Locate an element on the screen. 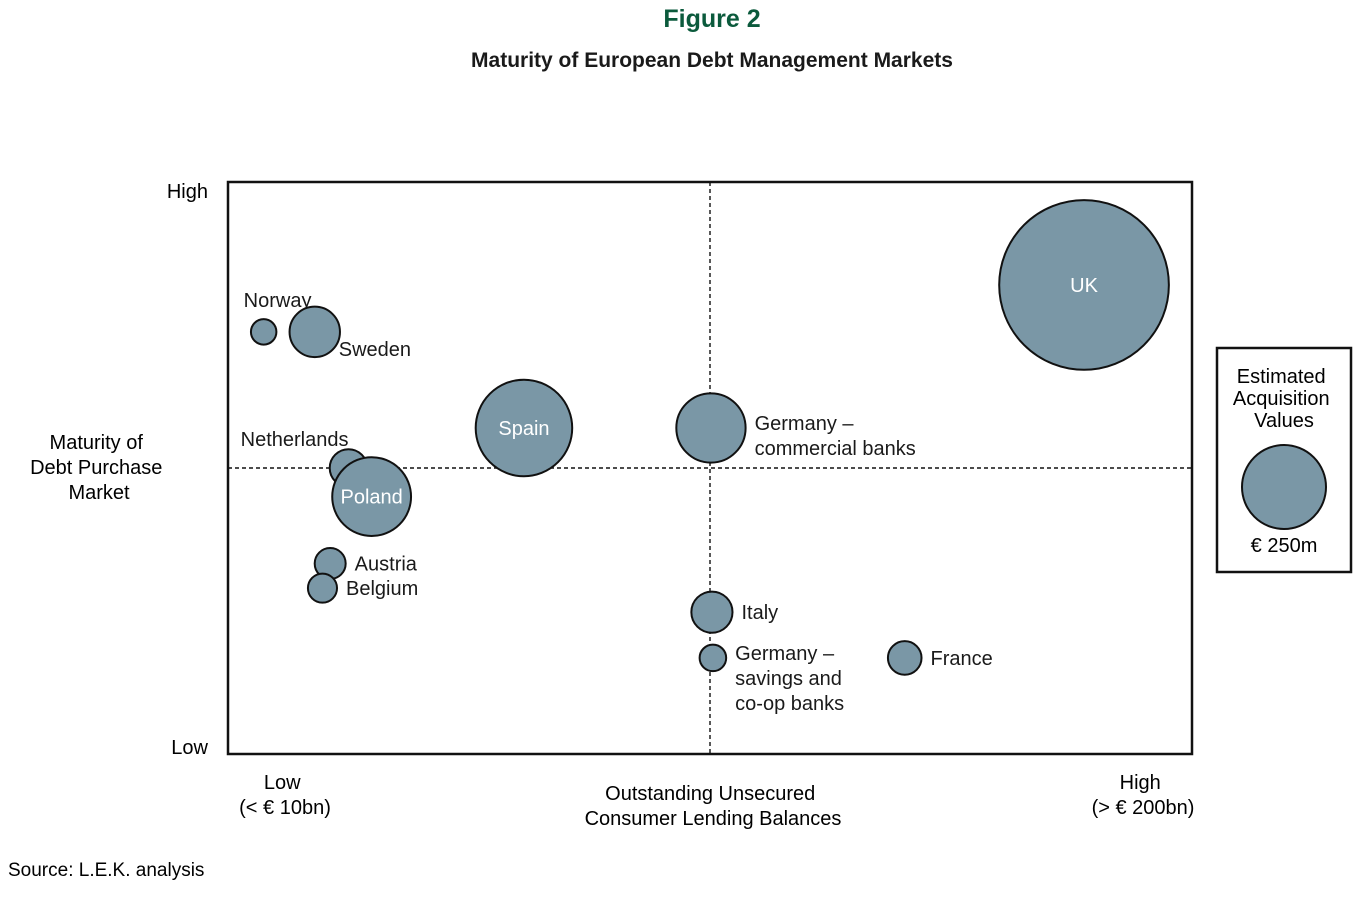 This screenshot has width=1367, height=900. legend-title-line: Acquisition is located at coordinates (1281, 399).